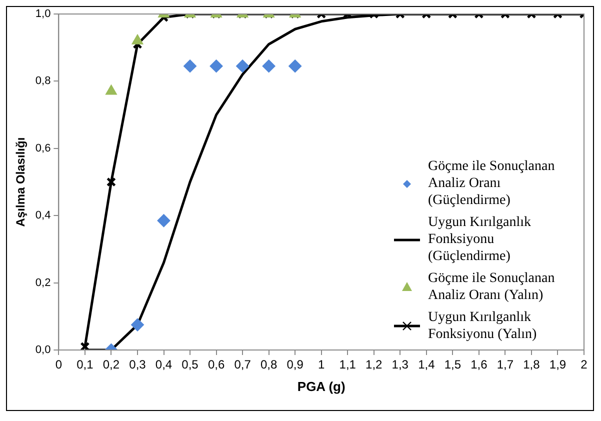  I want to click on x-tick-label: 0,5, so click(190, 365).